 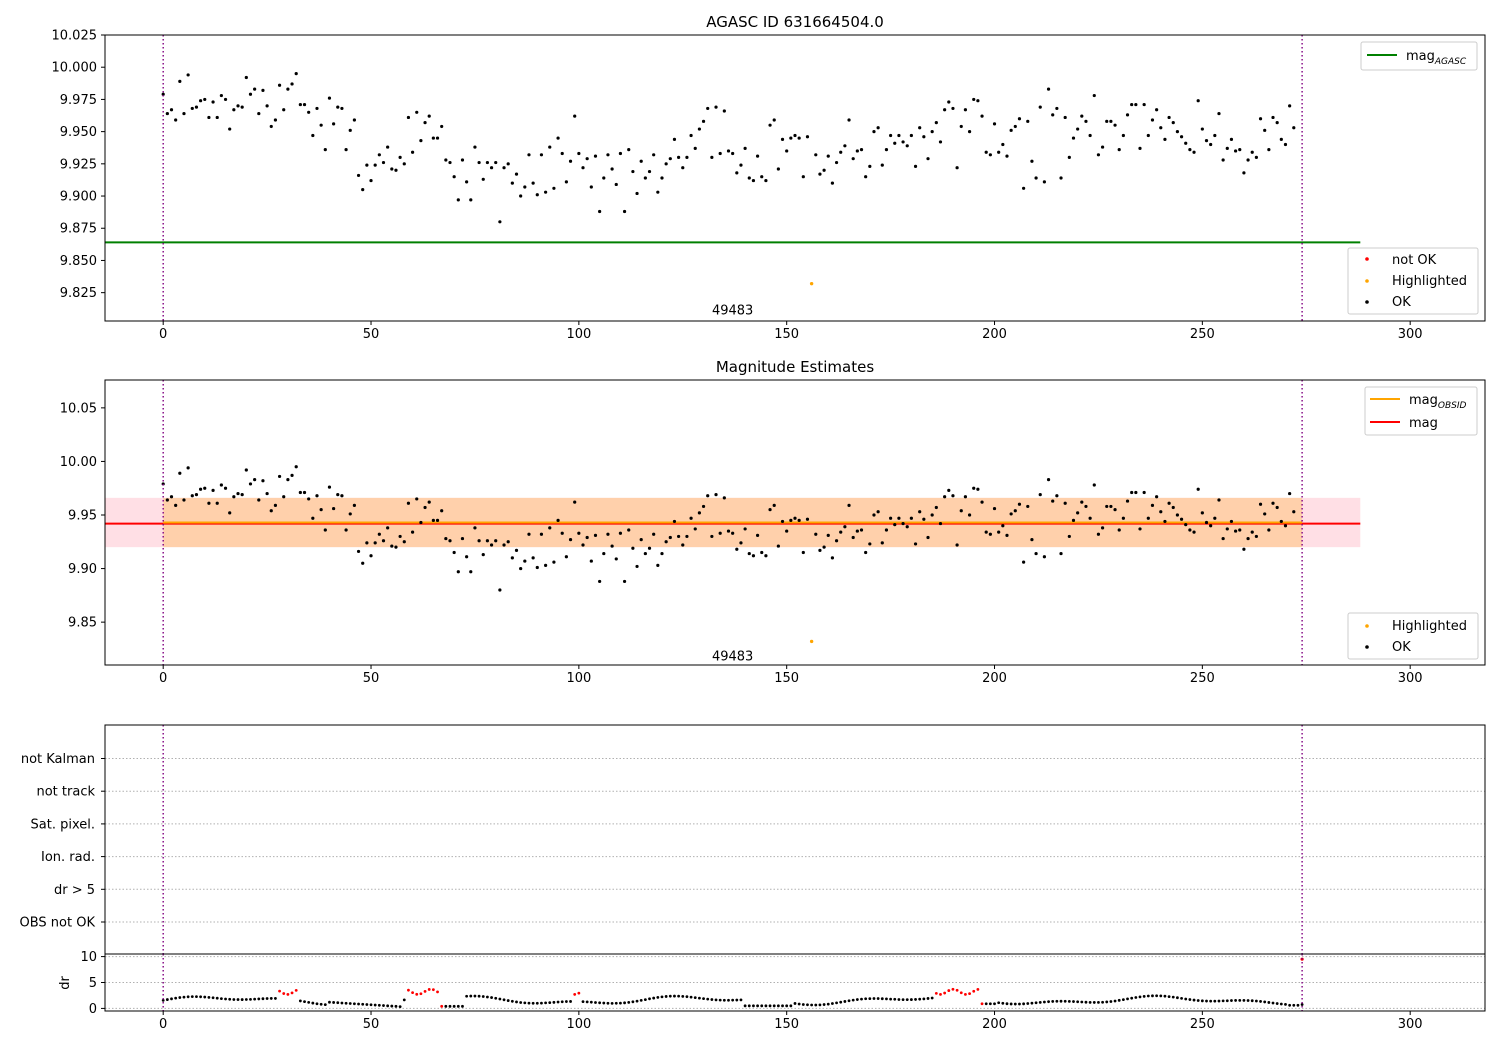 I want to click on x-tick-label: 0, so click(x=163, y=678).